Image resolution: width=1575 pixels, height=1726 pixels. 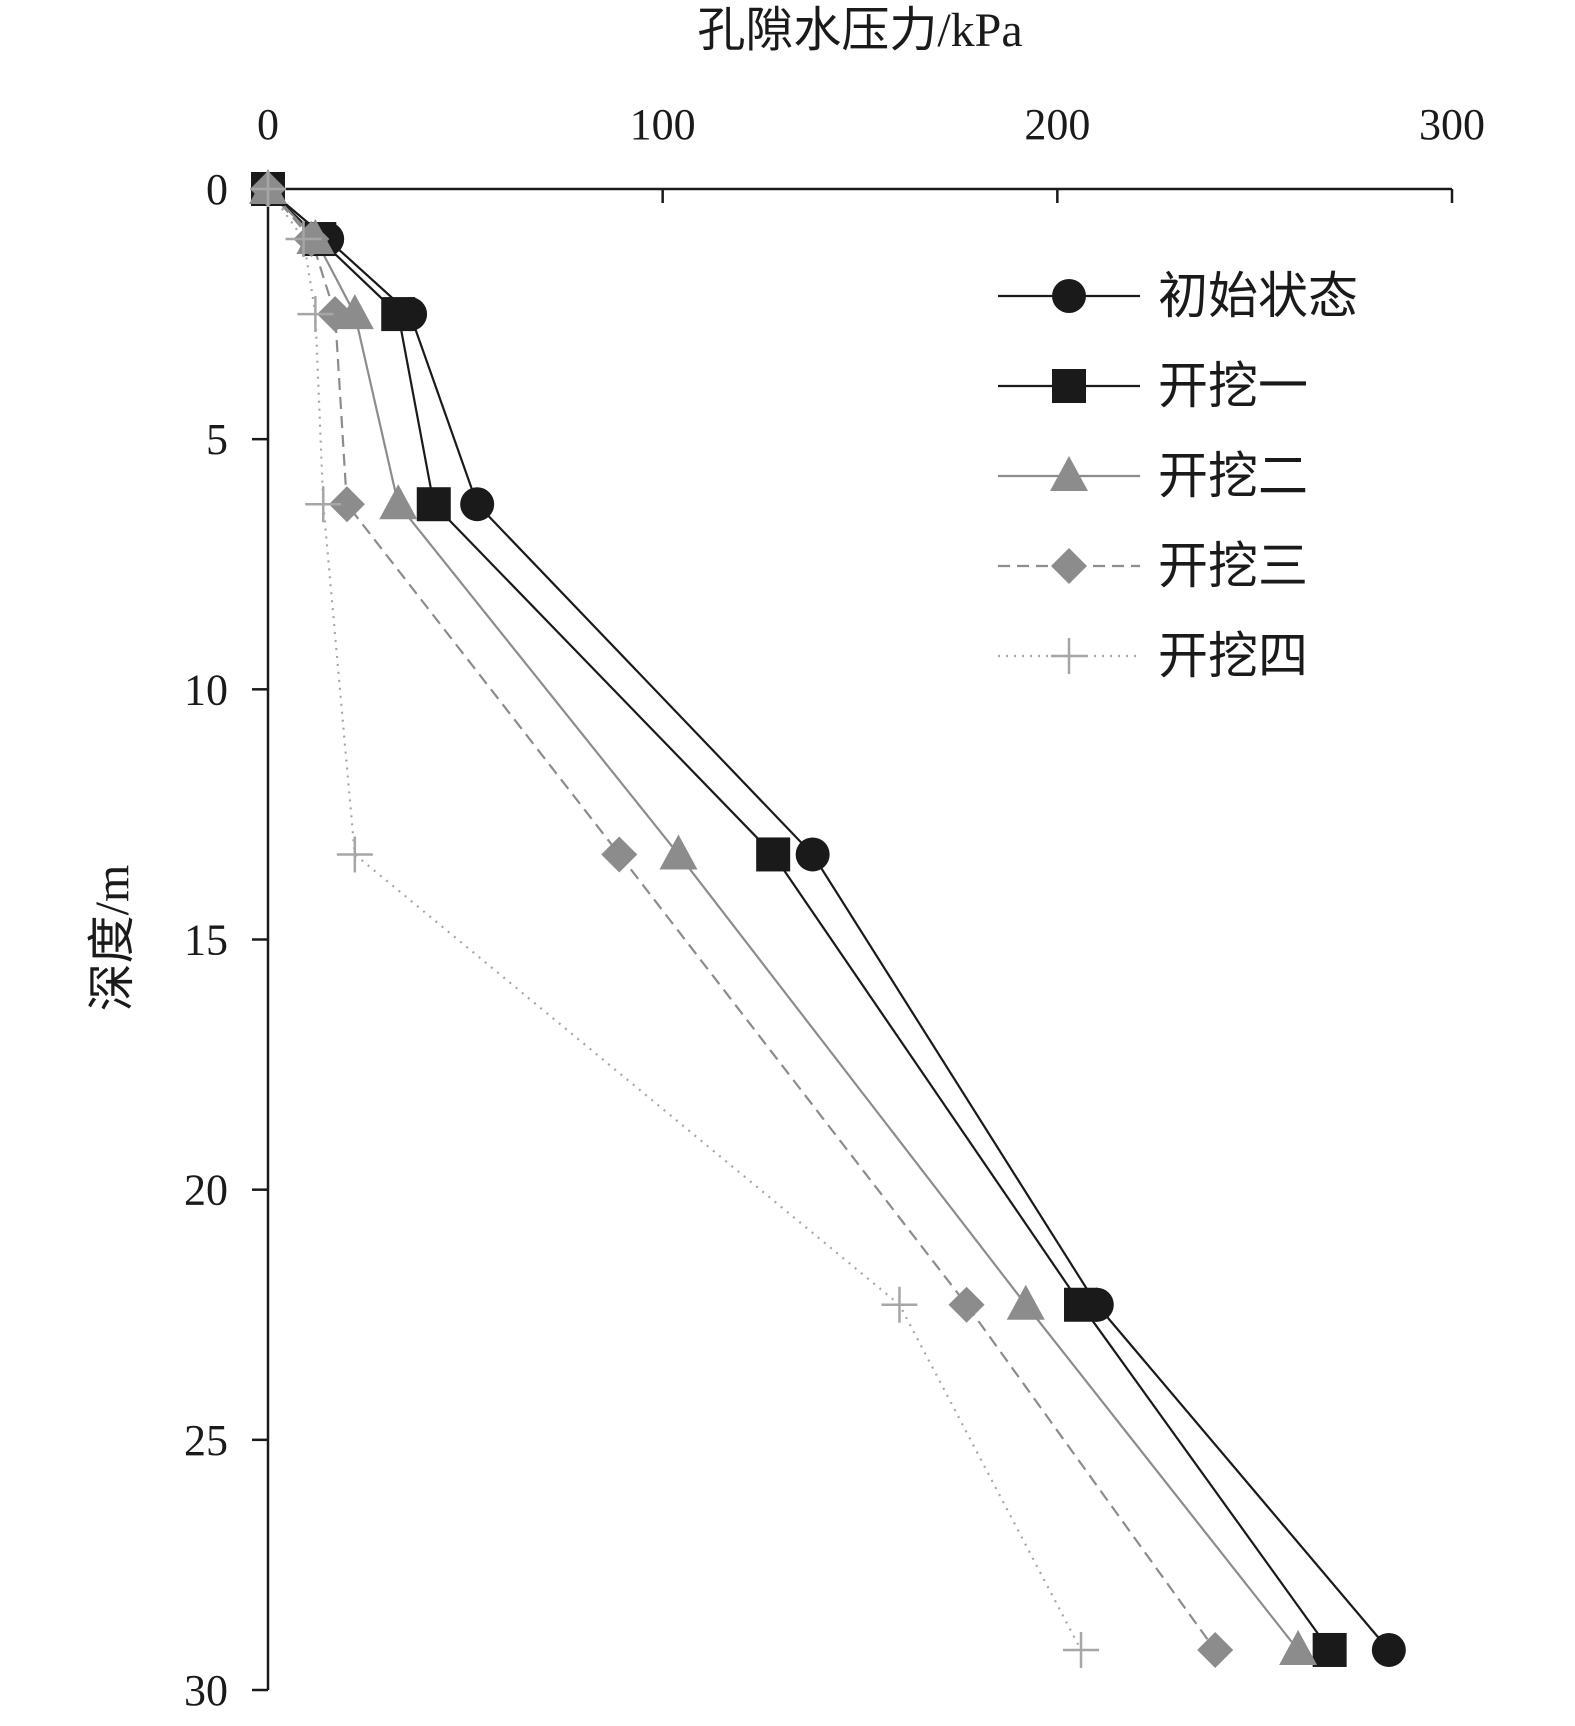 What do you see at coordinates (859, 30) in the screenshot?
I see `x-axis-title: 孔隙水压力/kPa` at bounding box center [859, 30].